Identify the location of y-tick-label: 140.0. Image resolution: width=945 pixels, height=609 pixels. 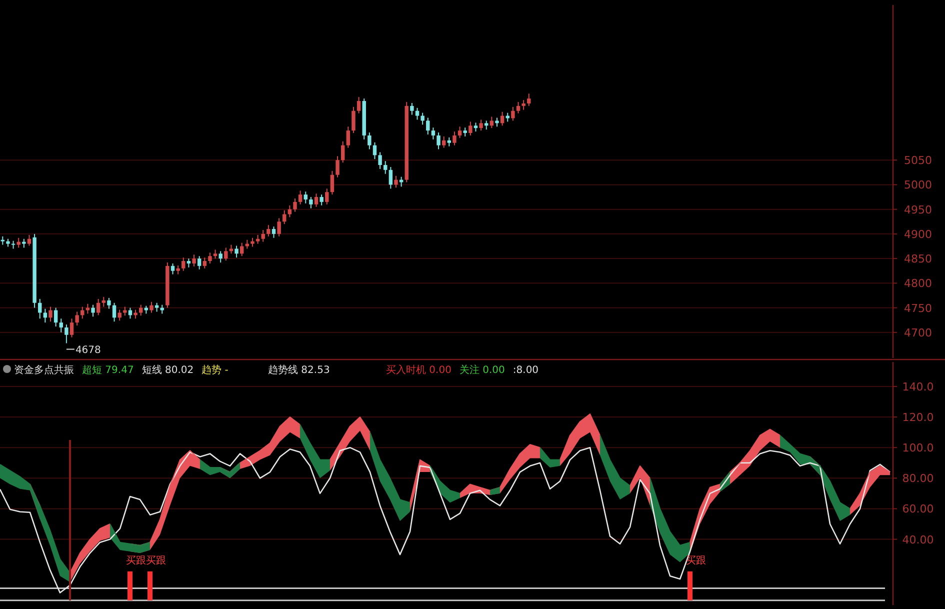
(918, 387).